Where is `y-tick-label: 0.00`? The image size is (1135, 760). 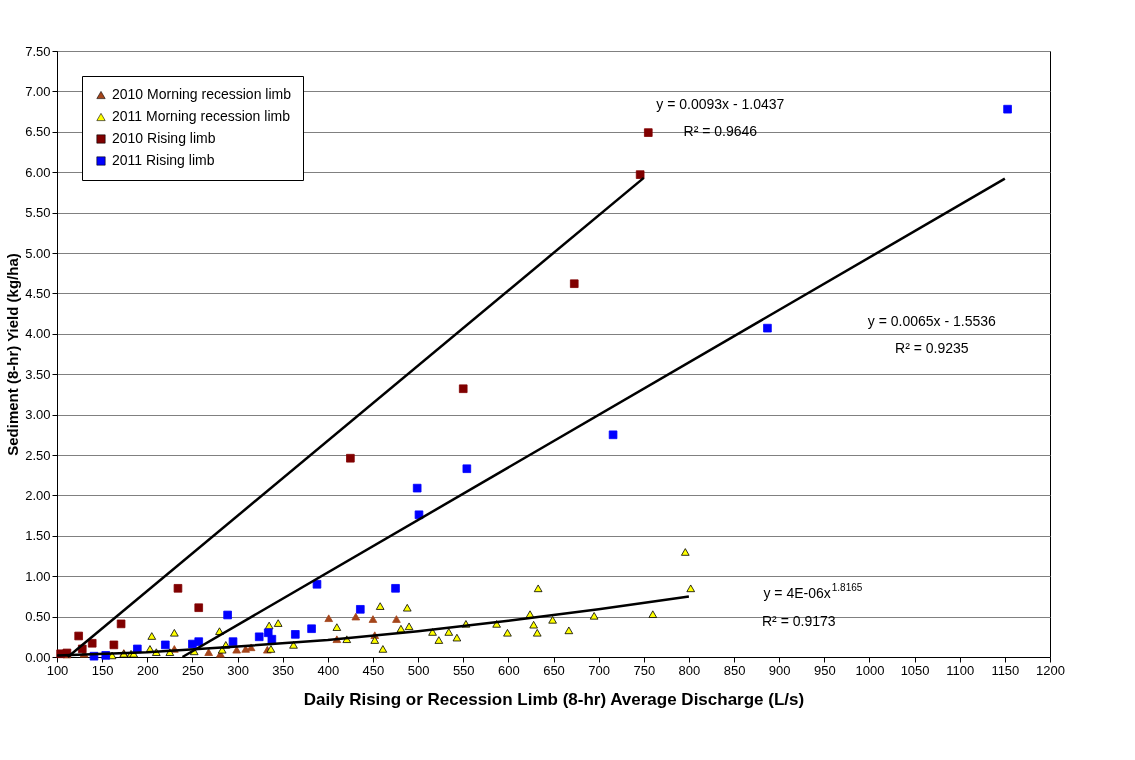
y-tick-label: 0.00 is located at coordinates (38, 657).